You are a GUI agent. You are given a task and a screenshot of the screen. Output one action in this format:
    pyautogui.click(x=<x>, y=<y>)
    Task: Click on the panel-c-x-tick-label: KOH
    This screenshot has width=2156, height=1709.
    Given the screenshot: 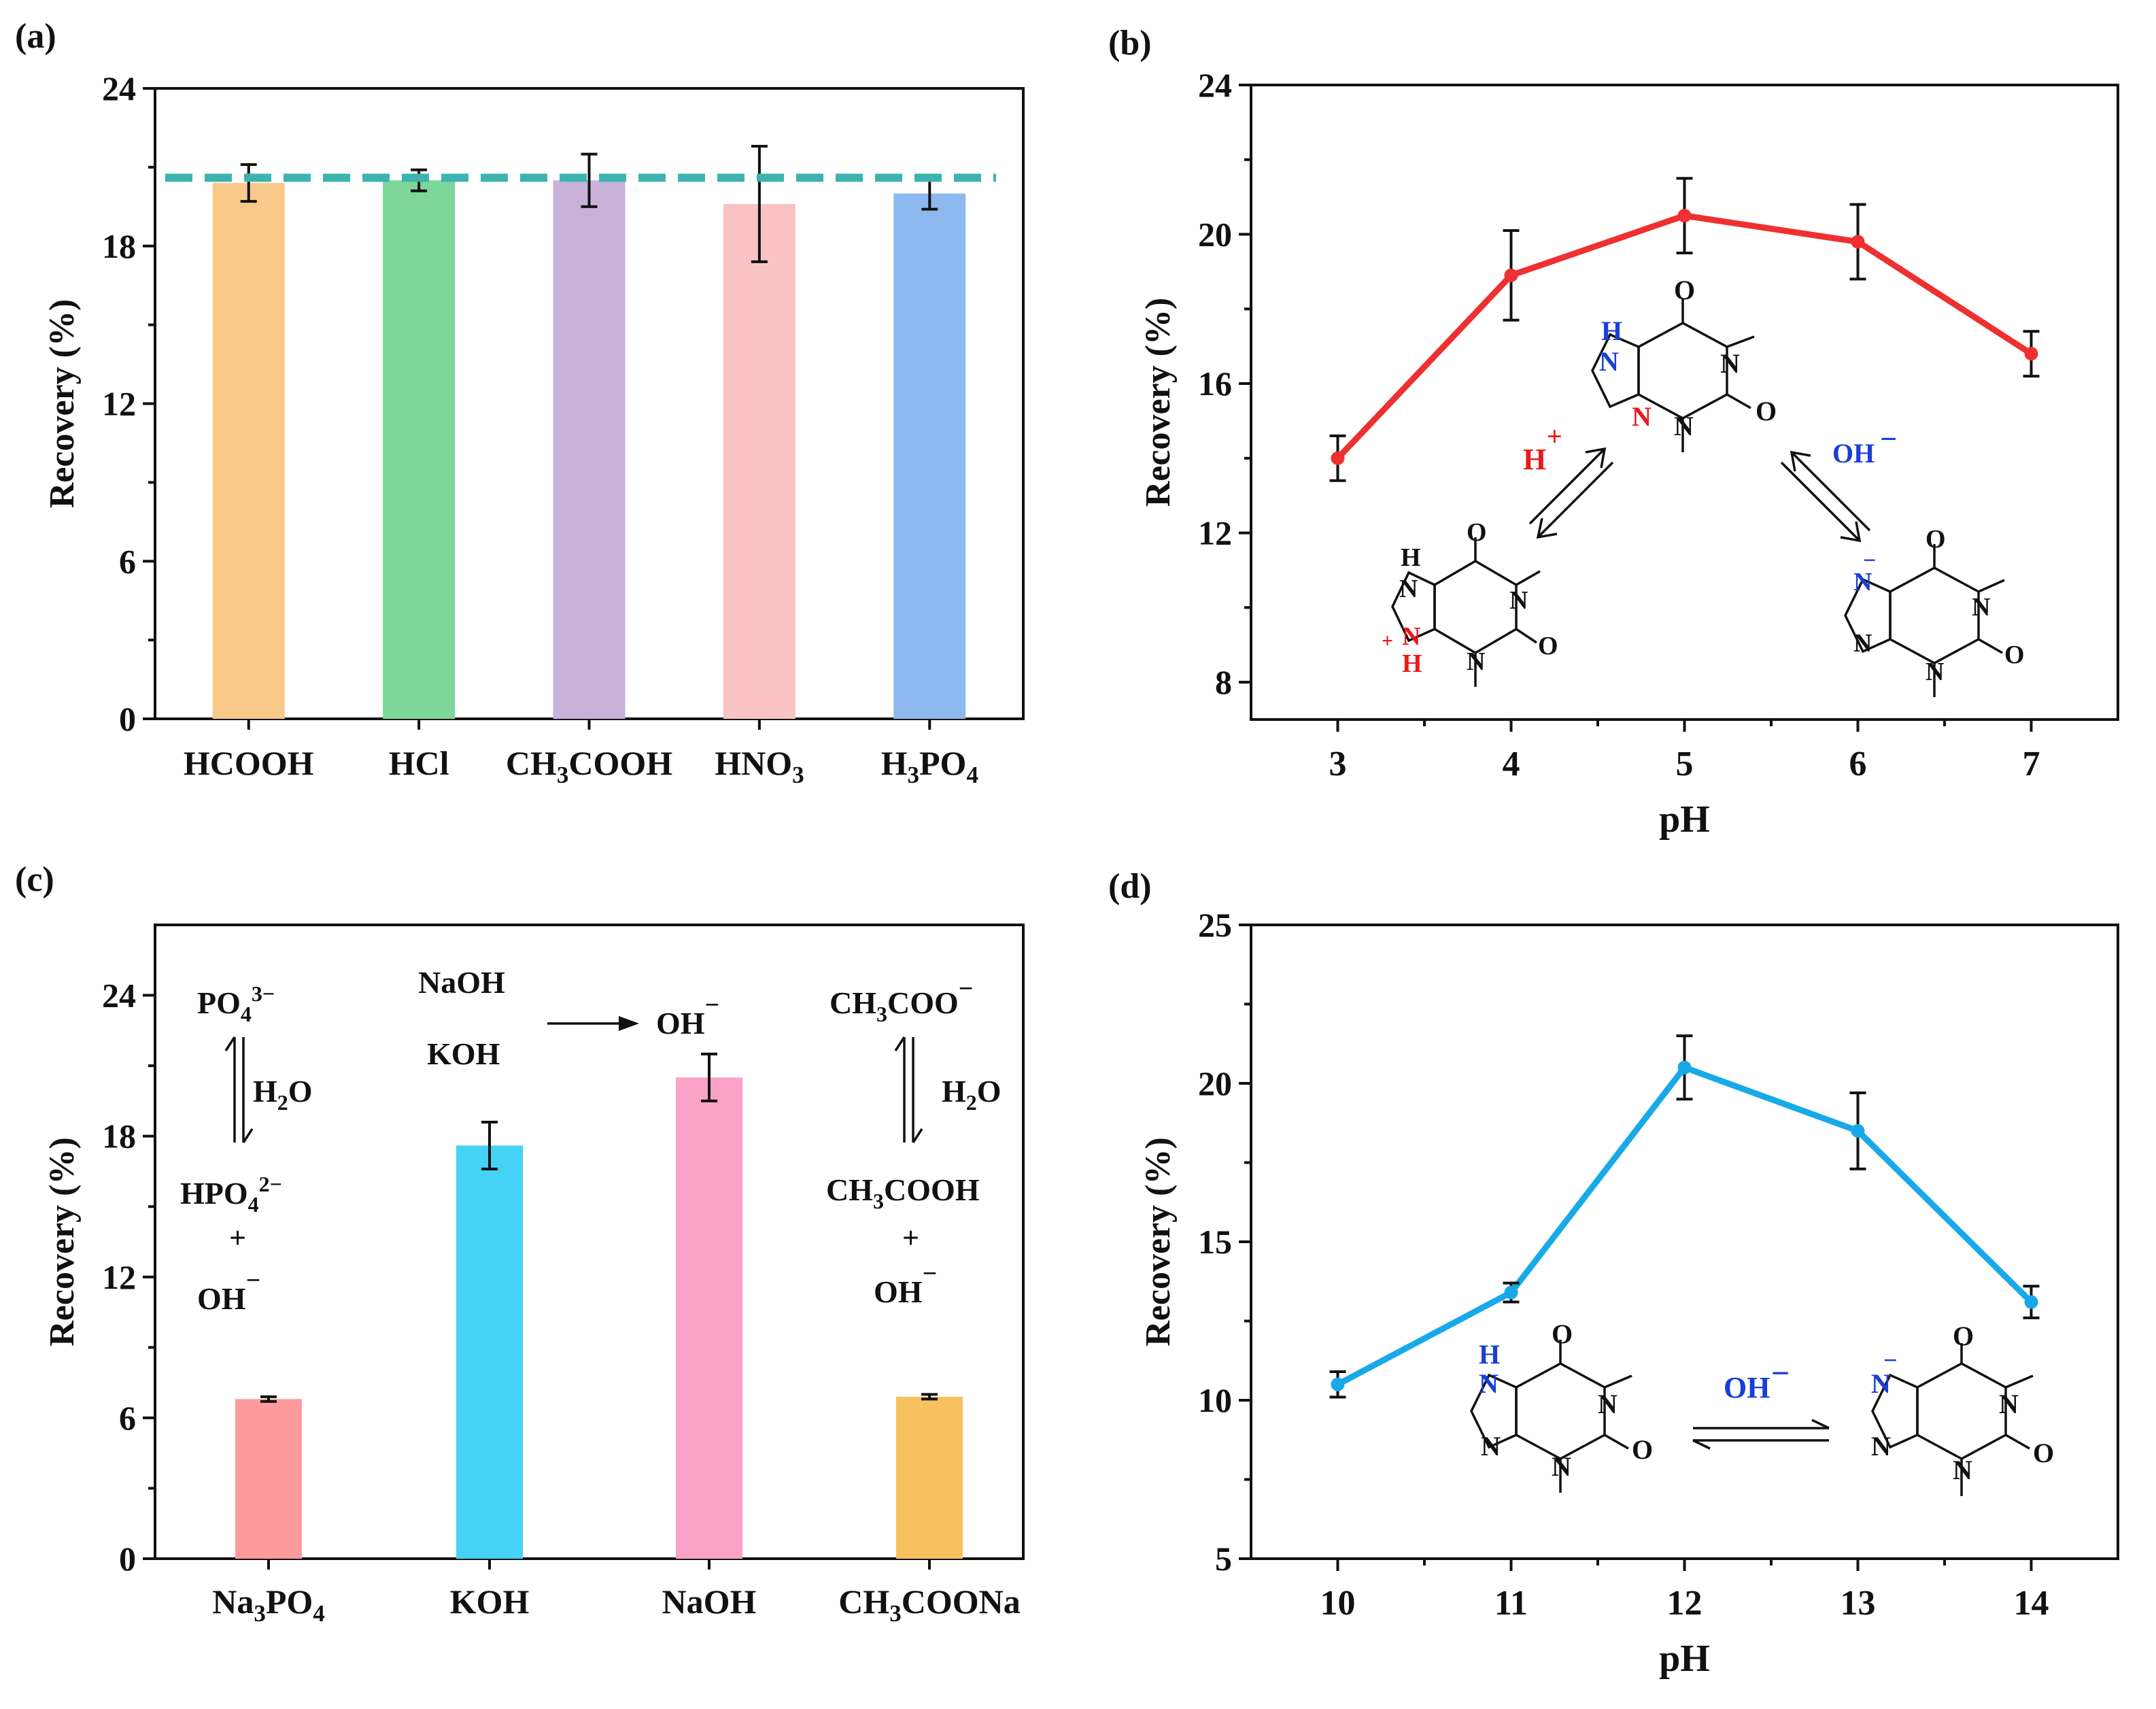 What is the action you would take?
    pyautogui.click(x=490, y=1602)
    